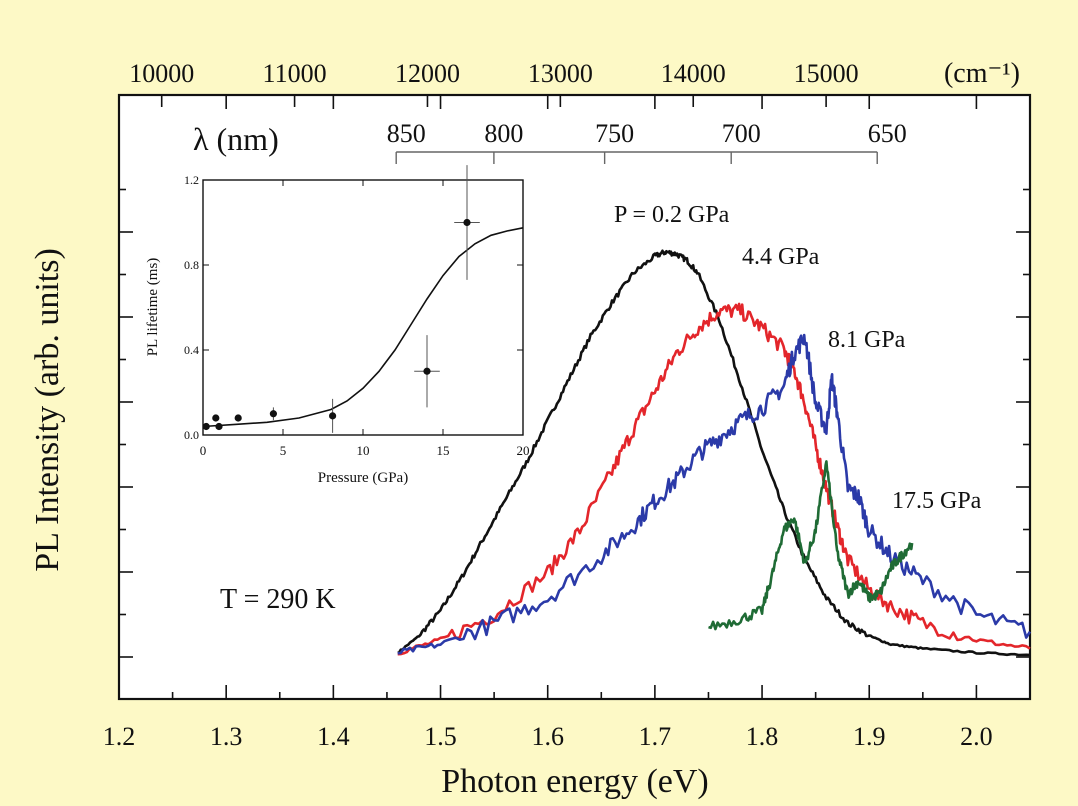  Describe the element at coordinates (655, 736) in the screenshot. I see `x-tick-label: 1.7` at that location.